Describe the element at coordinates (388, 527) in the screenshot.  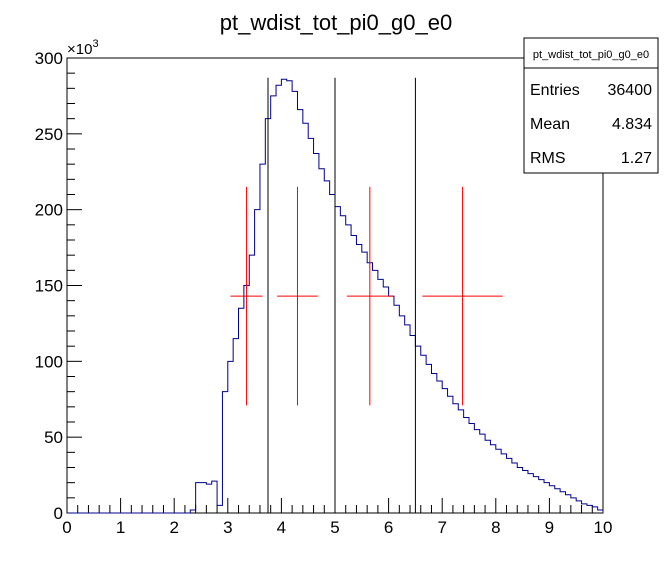
I see `x-tick-label: 6` at that location.